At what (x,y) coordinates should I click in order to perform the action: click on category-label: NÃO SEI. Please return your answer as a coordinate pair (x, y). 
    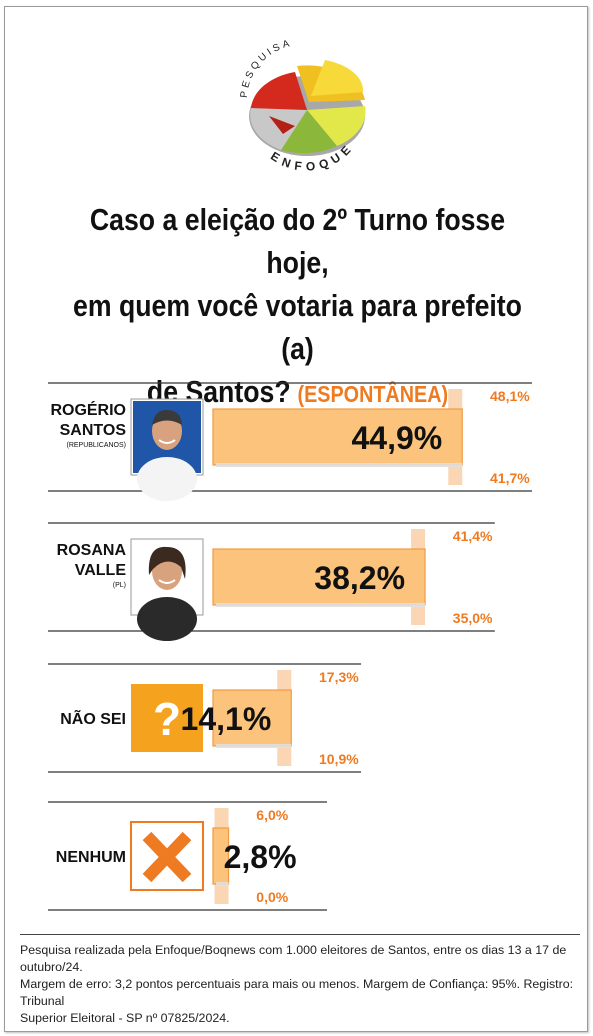
    Looking at the image, I should click on (93, 718).